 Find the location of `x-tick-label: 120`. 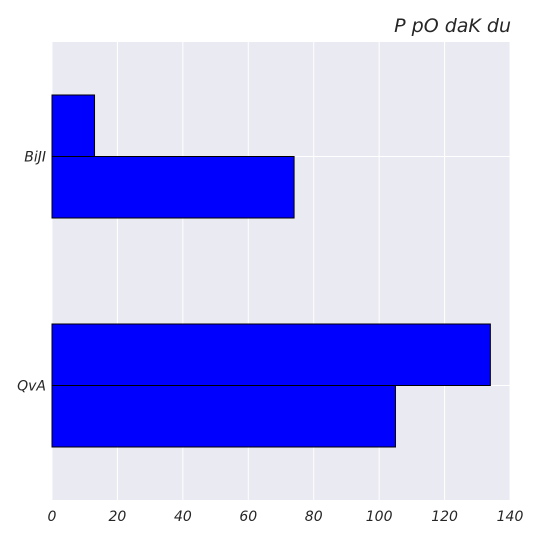

x-tick-label: 120 is located at coordinates (444, 517).